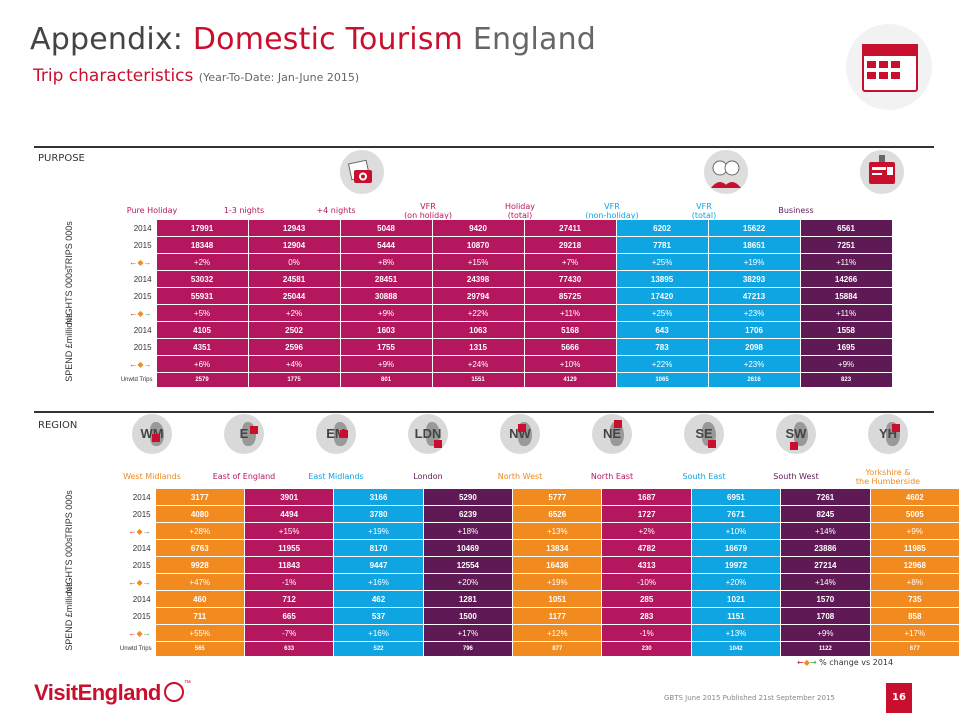 The height and width of the screenshot is (720, 960). What do you see at coordinates (294, 245) in the screenshot?
I see `table-cell: 12904` at bounding box center [294, 245].